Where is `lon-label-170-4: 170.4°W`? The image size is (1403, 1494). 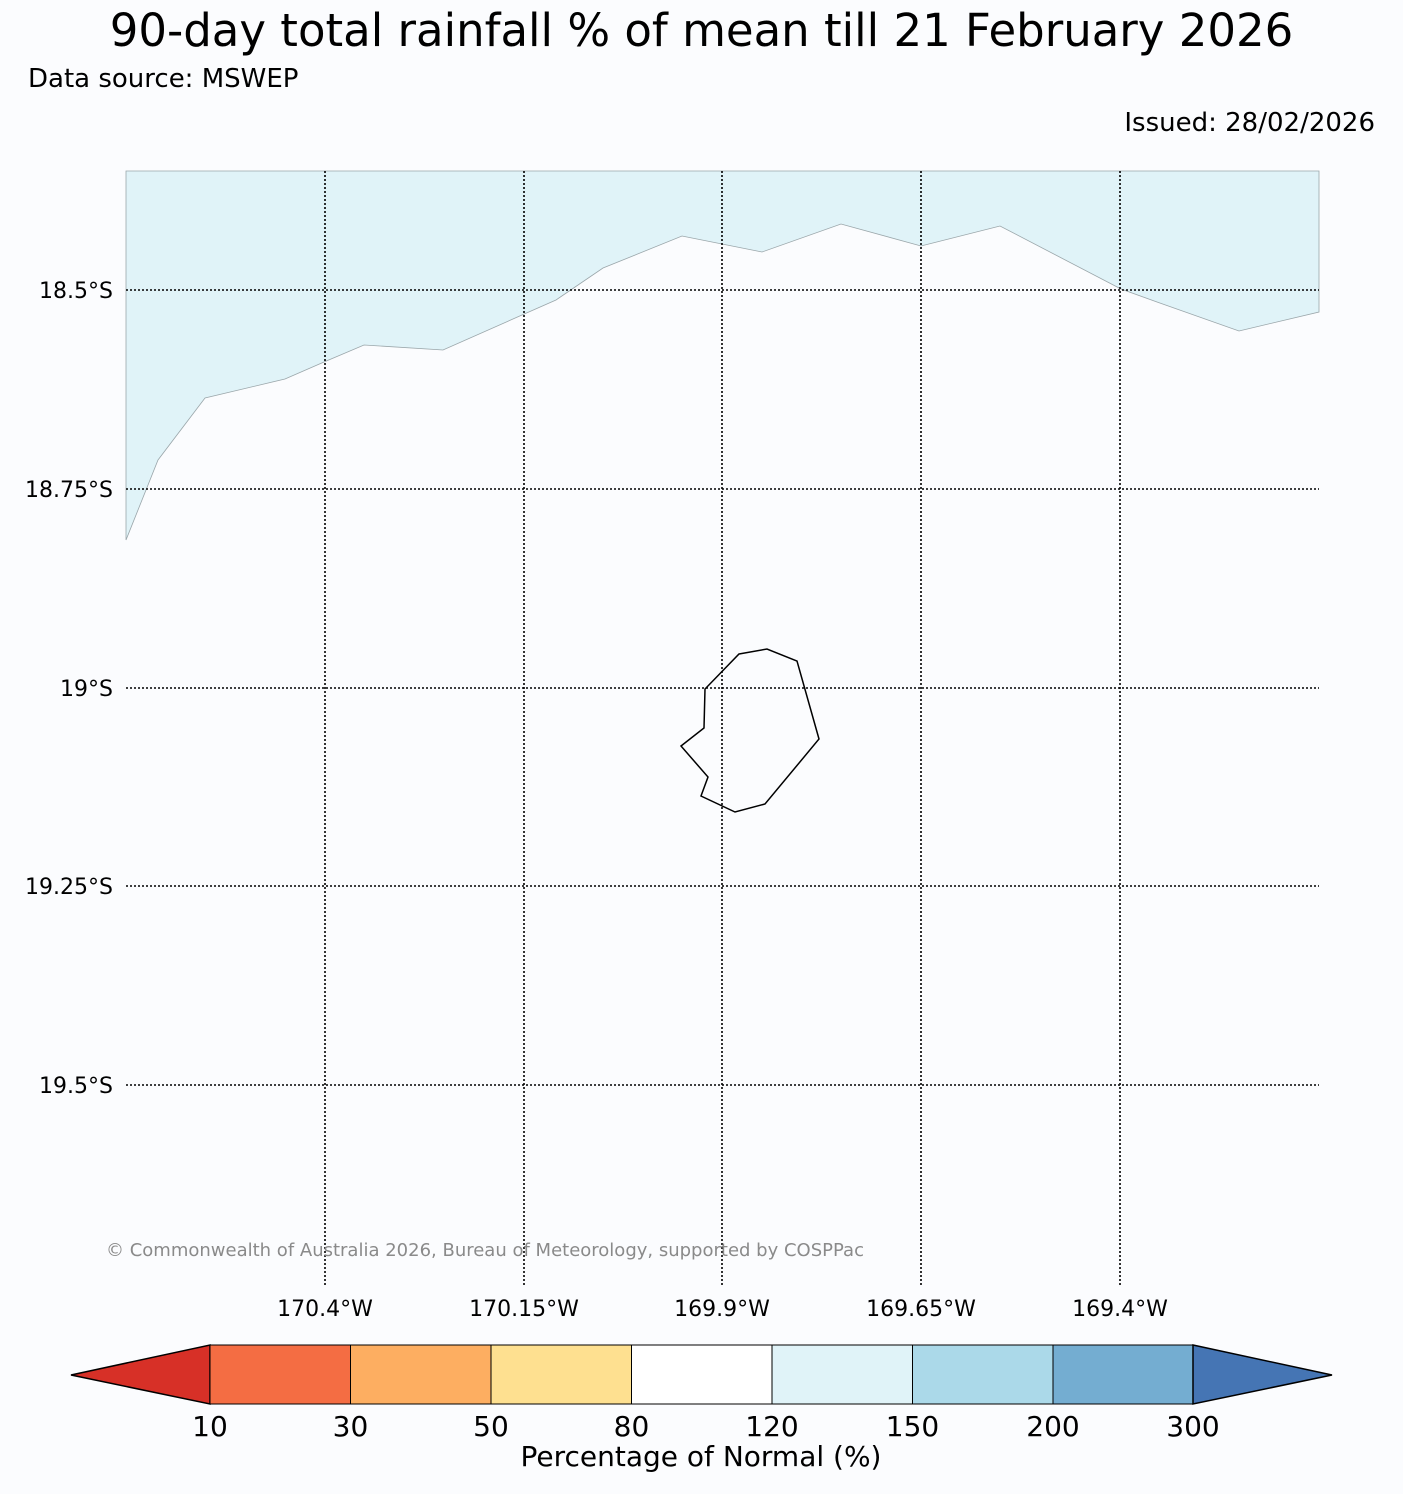
lon-label-170-4: 170.4°W is located at coordinates (325, 1309).